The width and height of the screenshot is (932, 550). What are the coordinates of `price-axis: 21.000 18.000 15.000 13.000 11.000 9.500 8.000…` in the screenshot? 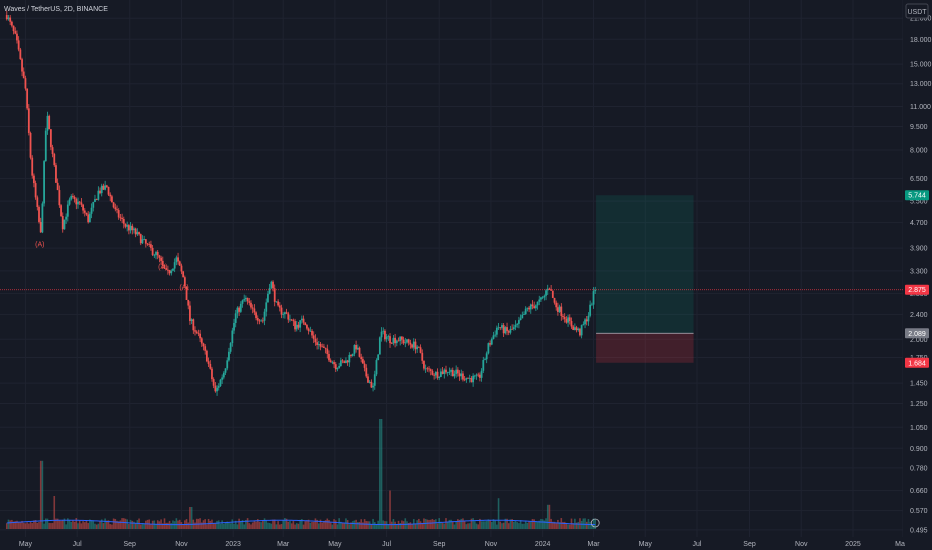 It's located at (917, 275).